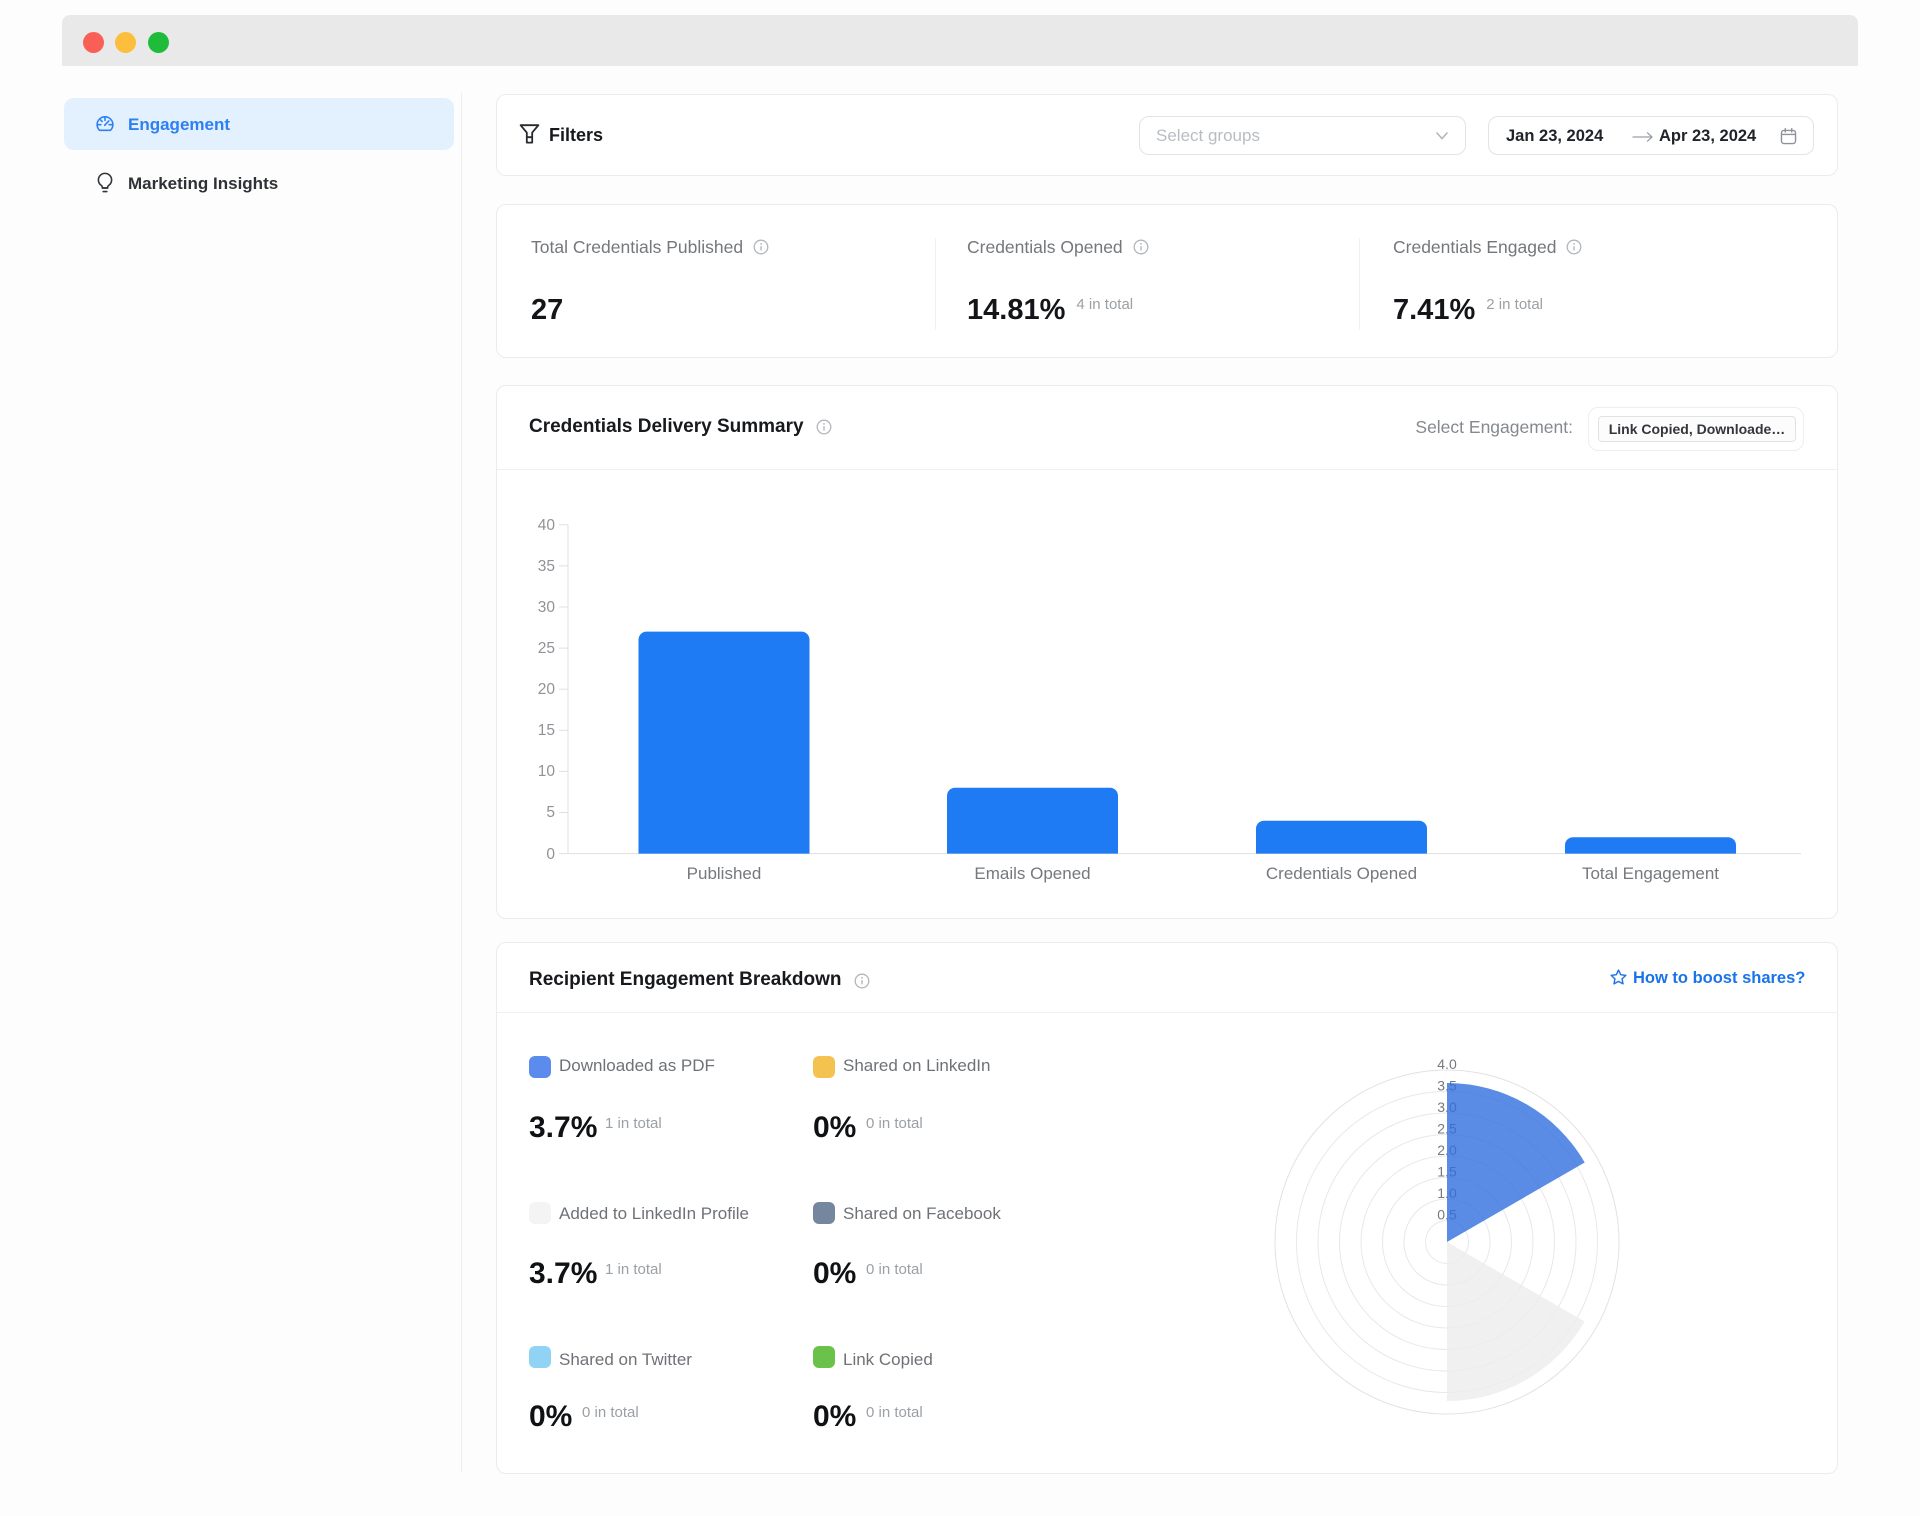 Image resolution: width=1920 pixels, height=1516 pixels. I want to click on svg-text: Emails Opened, so click(1032, 873).